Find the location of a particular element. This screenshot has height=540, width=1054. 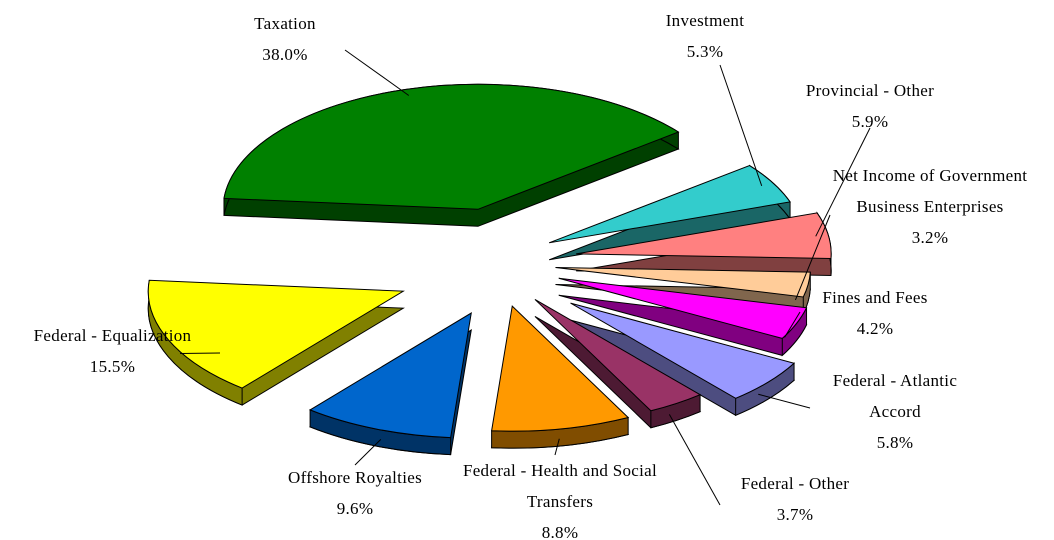

slice-label: Federal - Atlantic Accord 5.8% is located at coordinates (895, 411).